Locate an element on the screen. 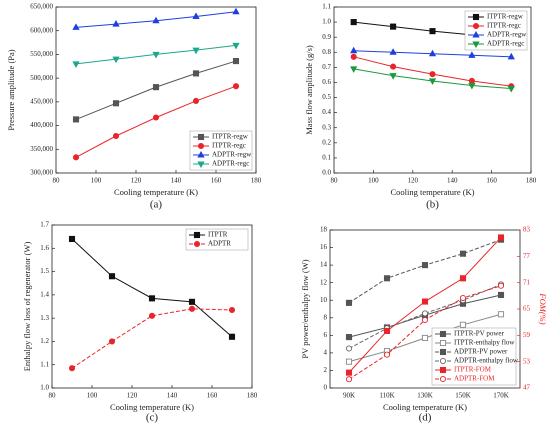 The width and height of the screenshot is (550, 430). legend-label: ADPTR-regw is located at coordinates (232, 155).